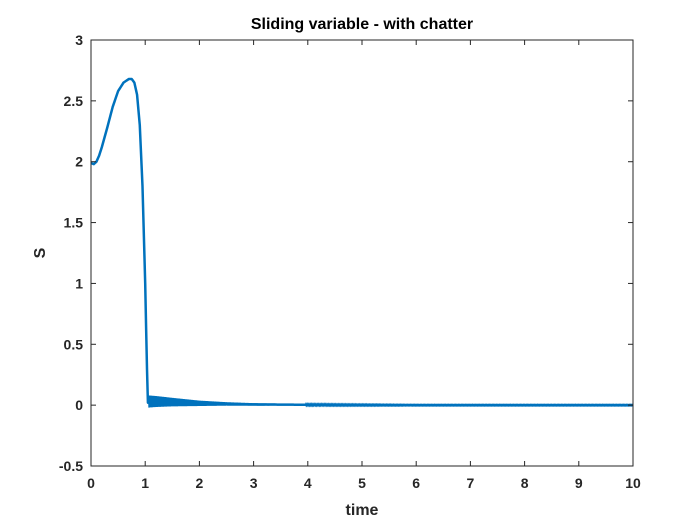 This screenshot has height=525, width=700. Describe the element at coordinates (71, 466) in the screenshot. I see `y-tick-label: -0.5` at that location.